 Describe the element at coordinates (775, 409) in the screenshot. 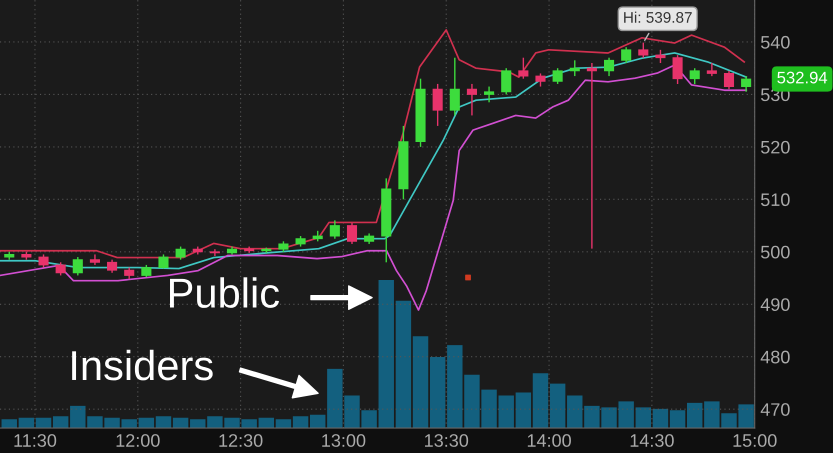

I see `y-tick-label: 470` at that location.